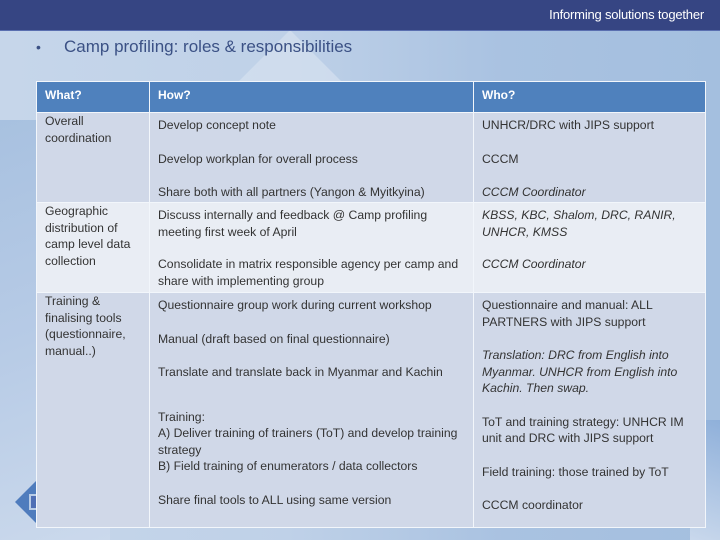  I want to click on how-entry: Develop concept note, so click(217, 125).